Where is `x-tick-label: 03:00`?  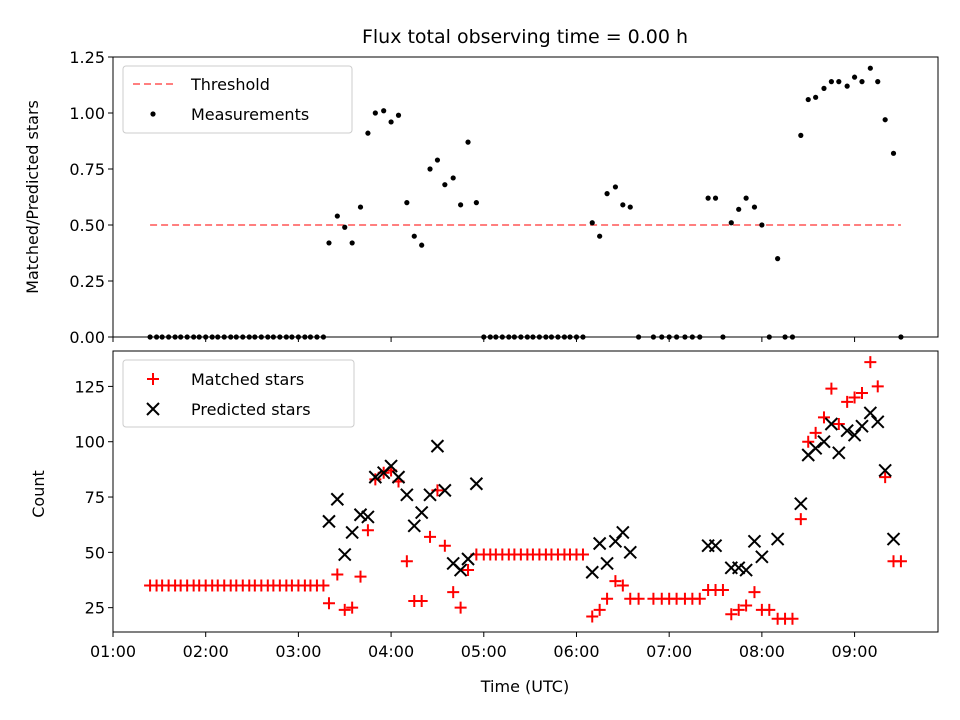
x-tick-label: 03:00 is located at coordinates (298, 651).